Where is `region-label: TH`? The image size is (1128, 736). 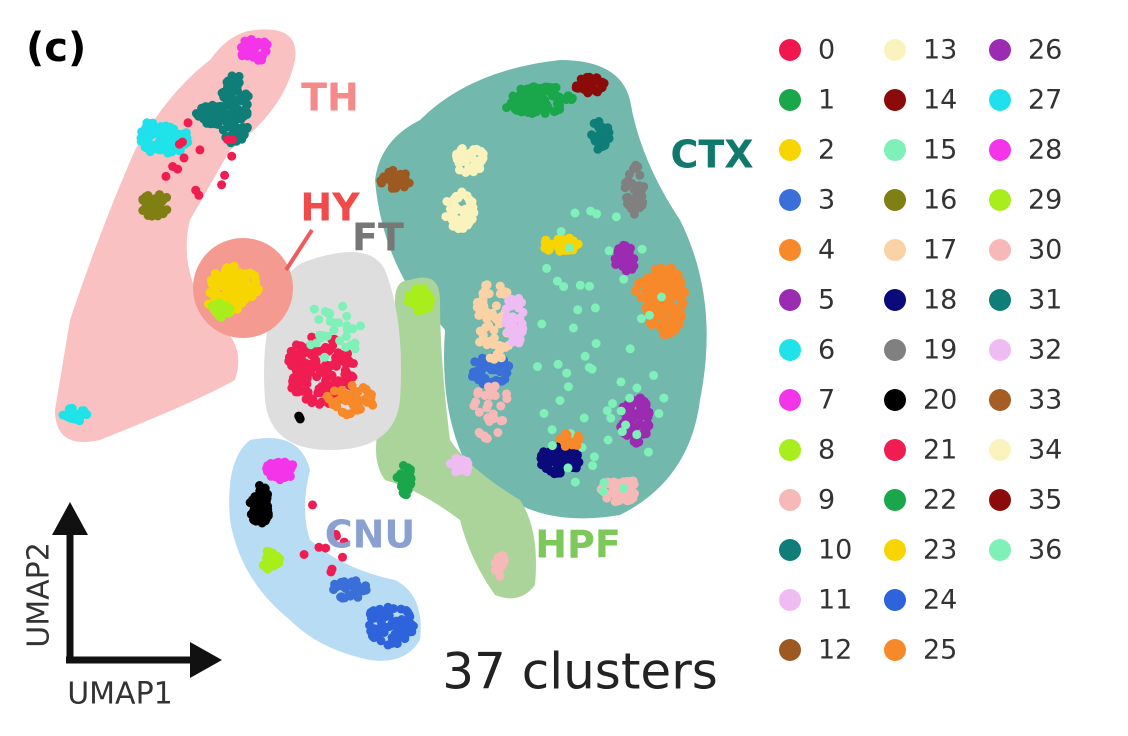 region-label: TH is located at coordinates (330, 98).